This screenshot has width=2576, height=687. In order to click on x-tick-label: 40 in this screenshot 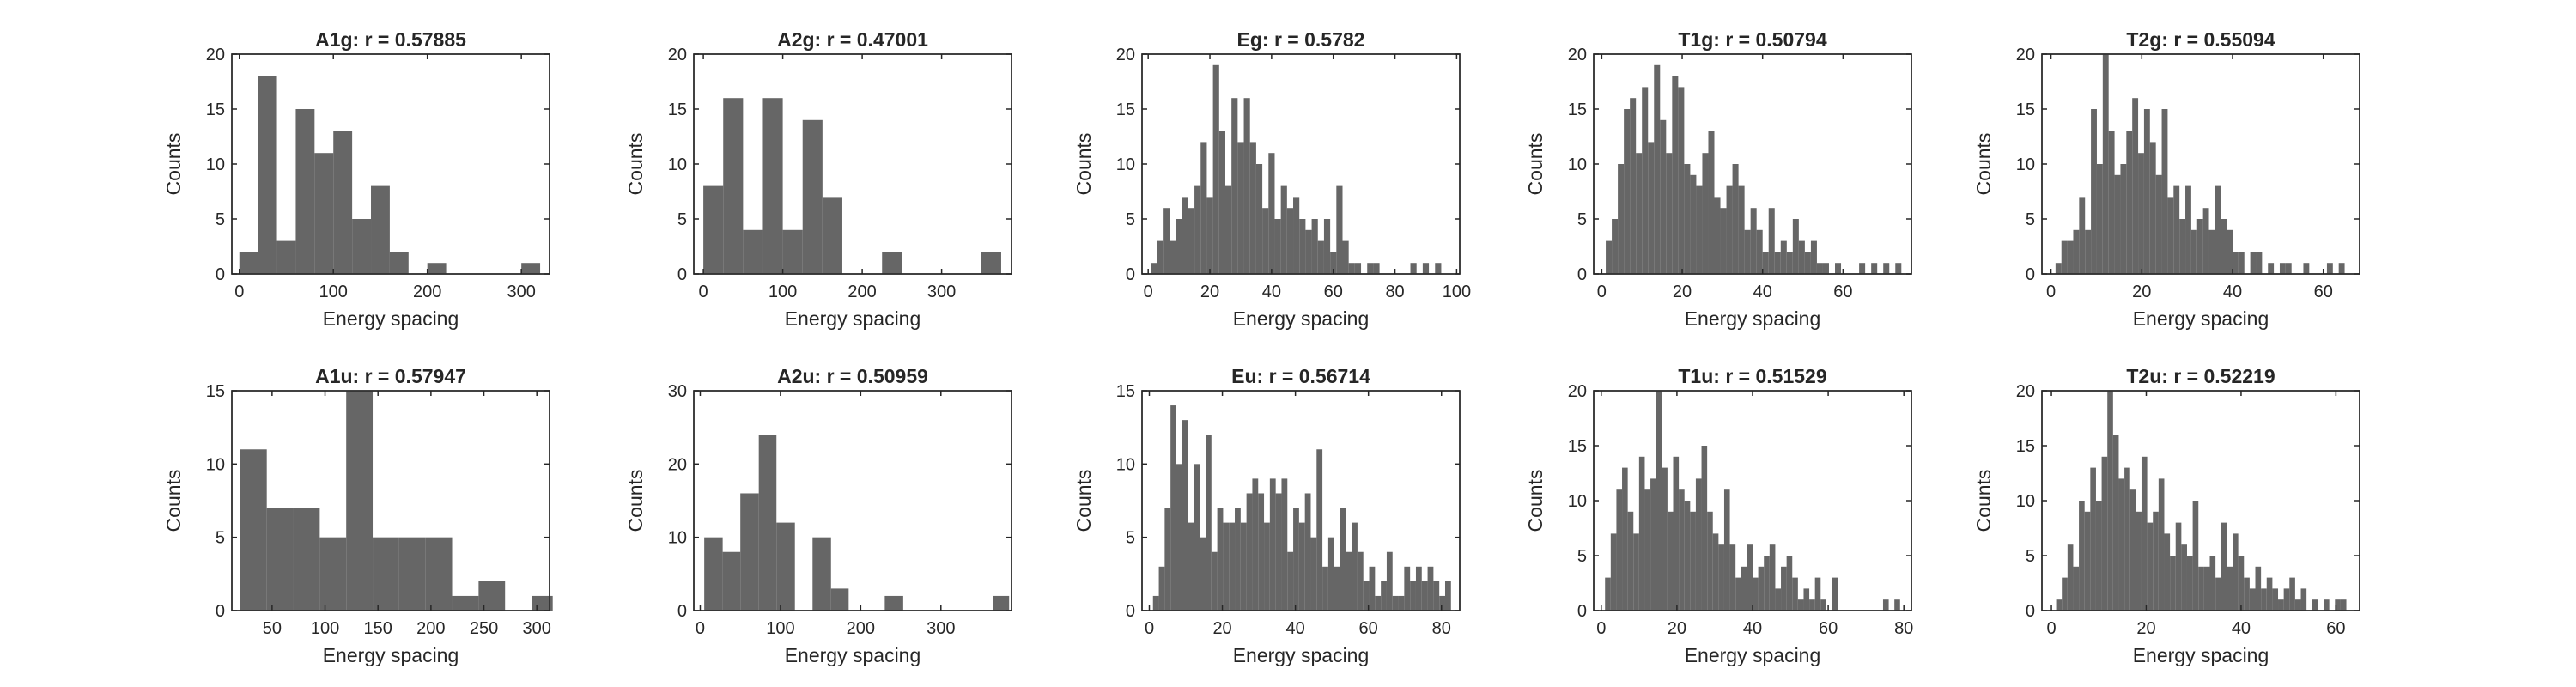, I will do `click(1294, 628)`.